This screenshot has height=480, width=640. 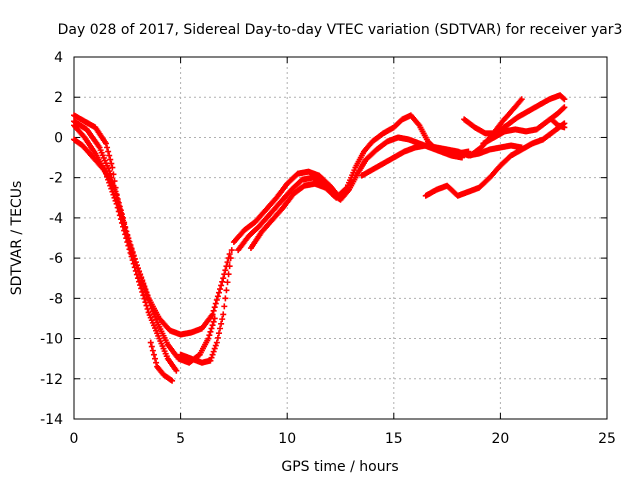 I want to click on y-tick-label: 2, so click(x=58, y=98).